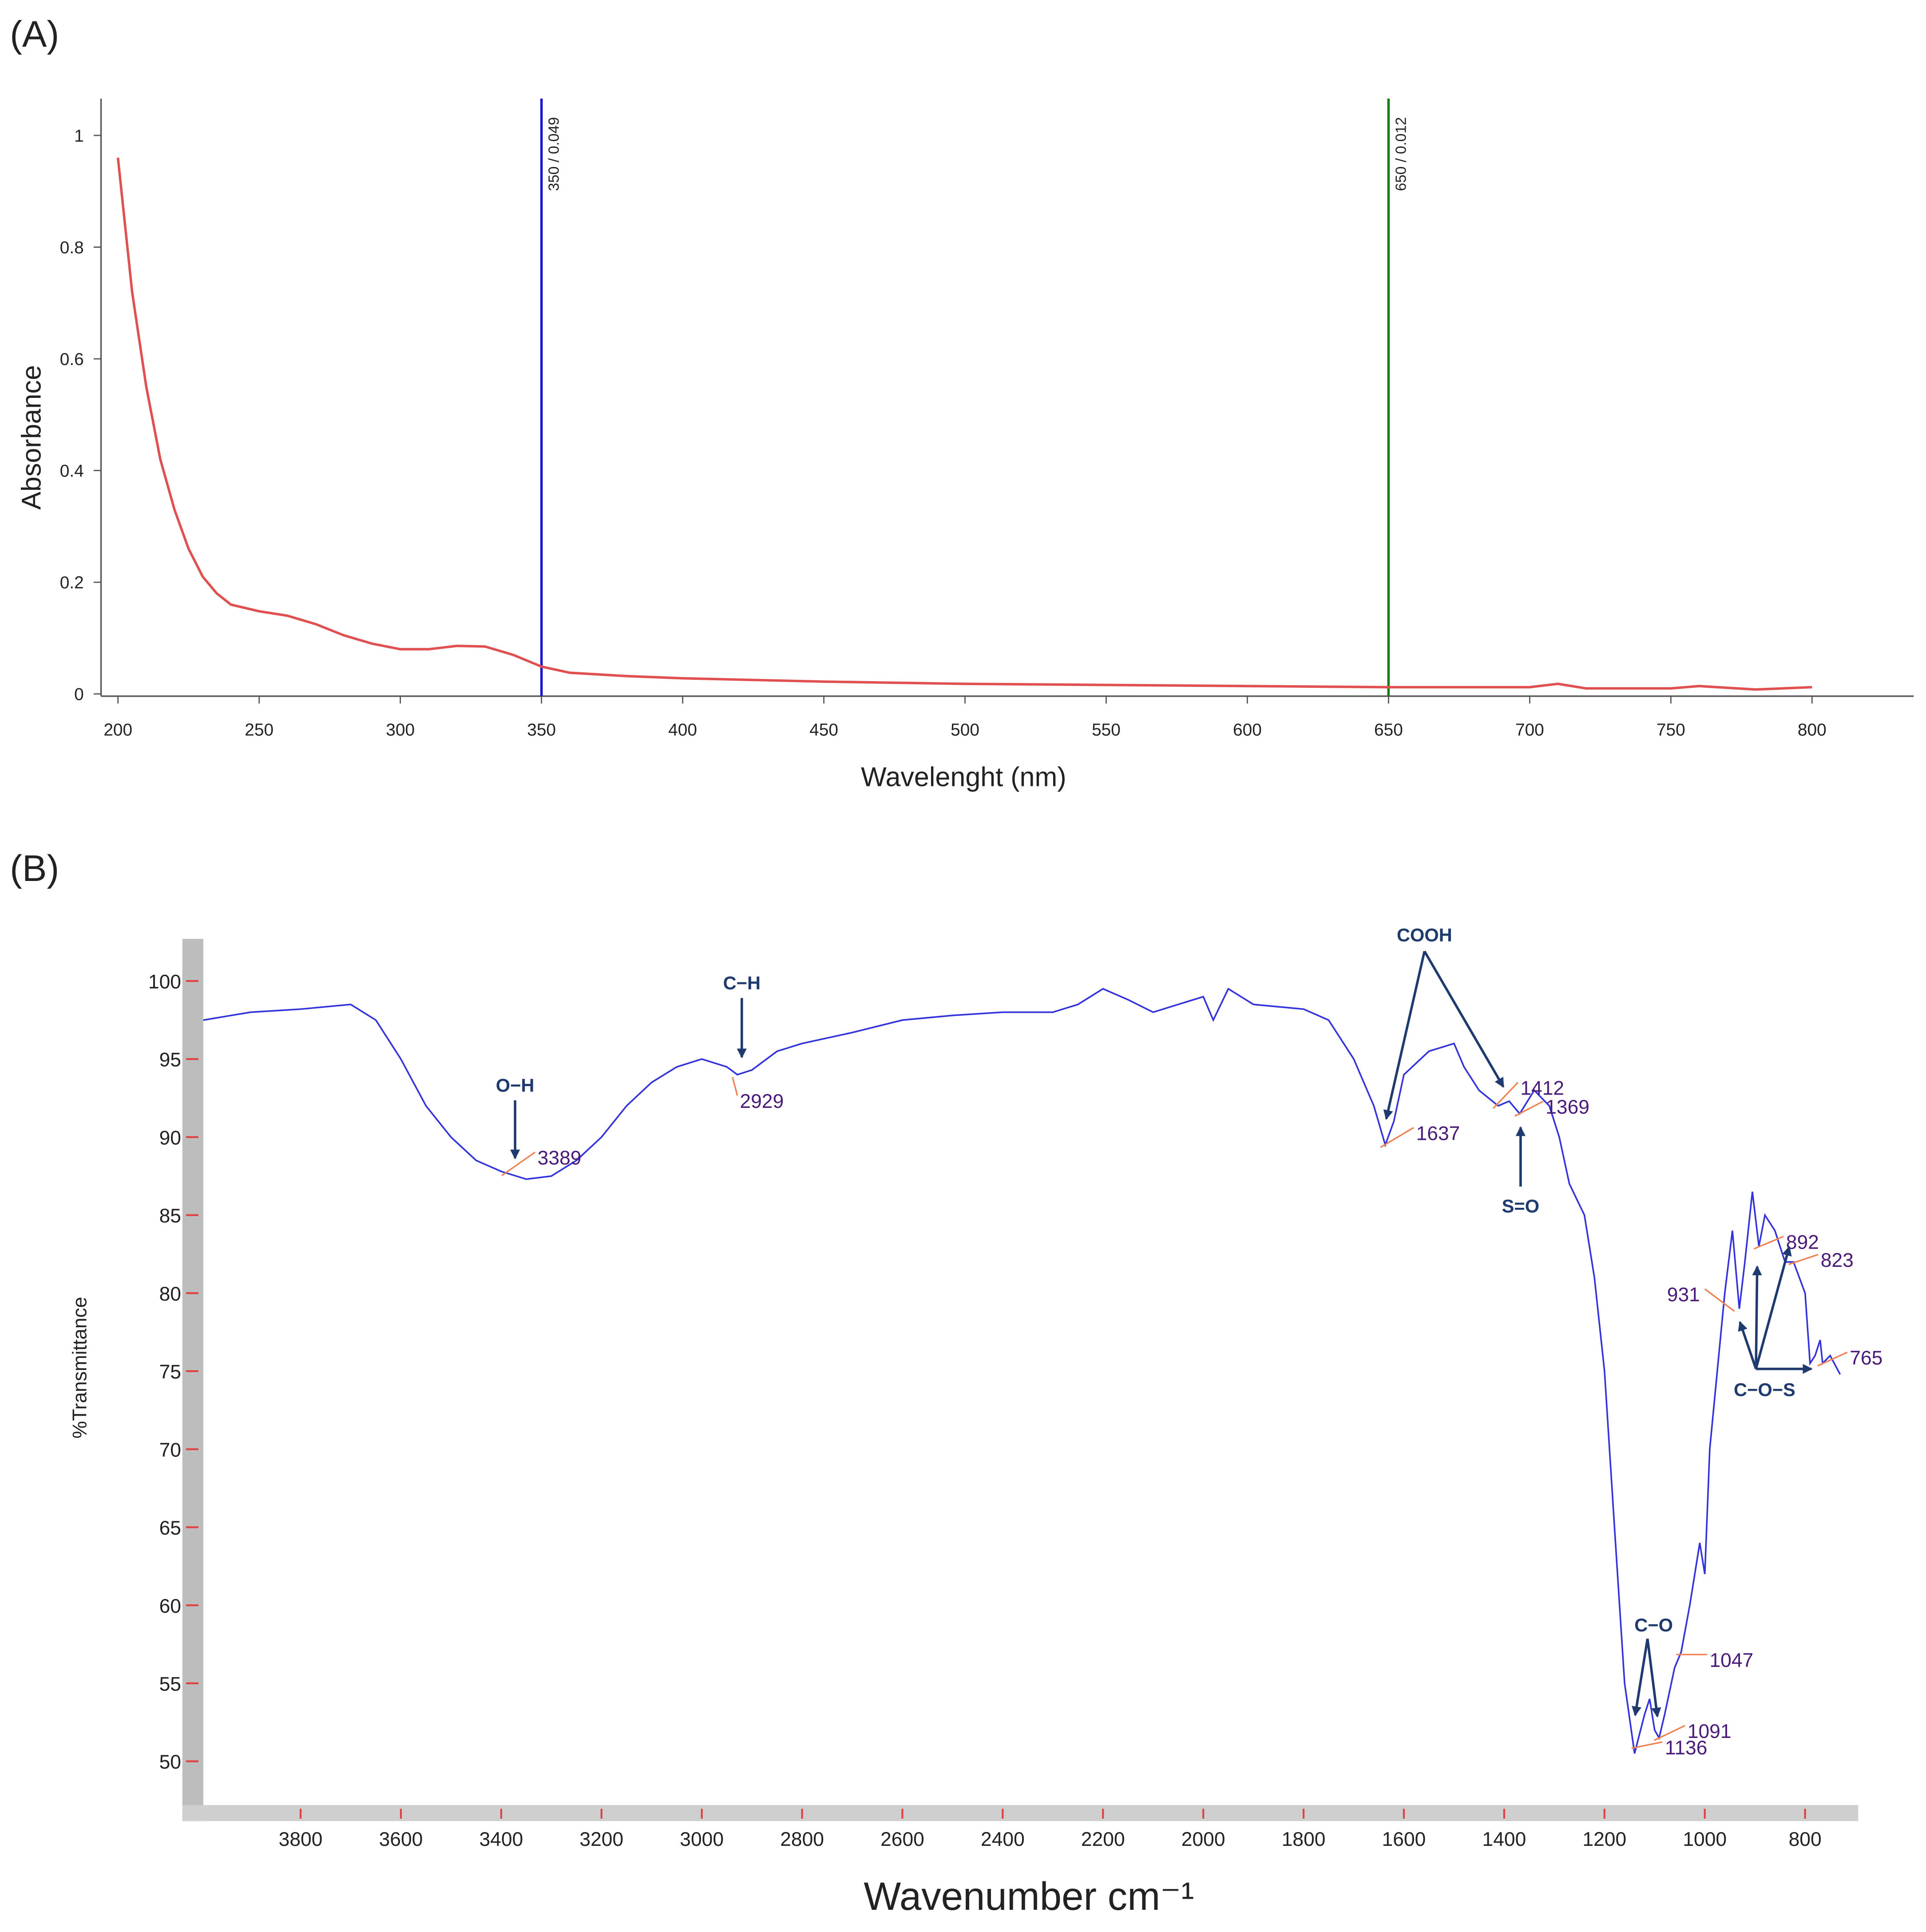 The width and height of the screenshot is (1926, 1932). Describe the element at coordinates (963, 777) in the screenshot. I see `x-axis-label: Wavelenght (nm)` at that location.